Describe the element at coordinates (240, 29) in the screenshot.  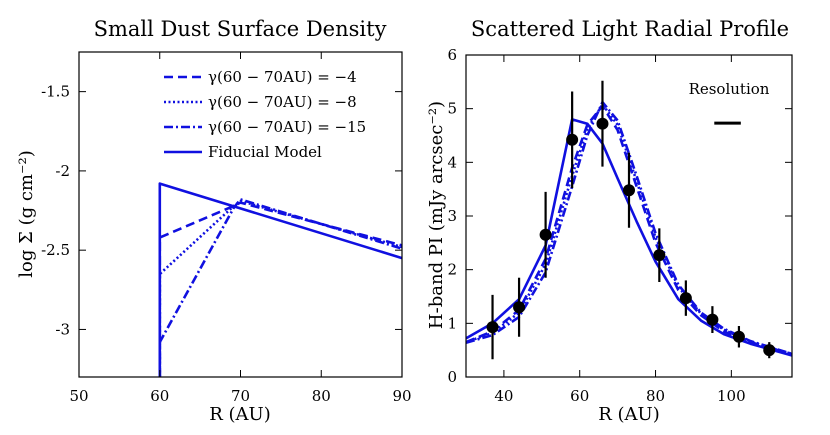
I see `left-chart-title: Small Dust Surface Density` at that location.